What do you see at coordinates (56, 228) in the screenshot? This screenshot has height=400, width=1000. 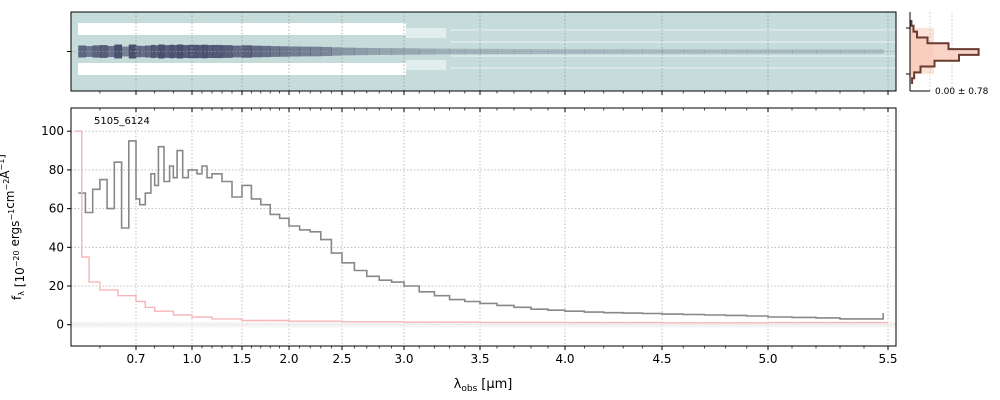 I see `y-axis-ticks: 0 20 40 60 80 100` at bounding box center [56, 228].